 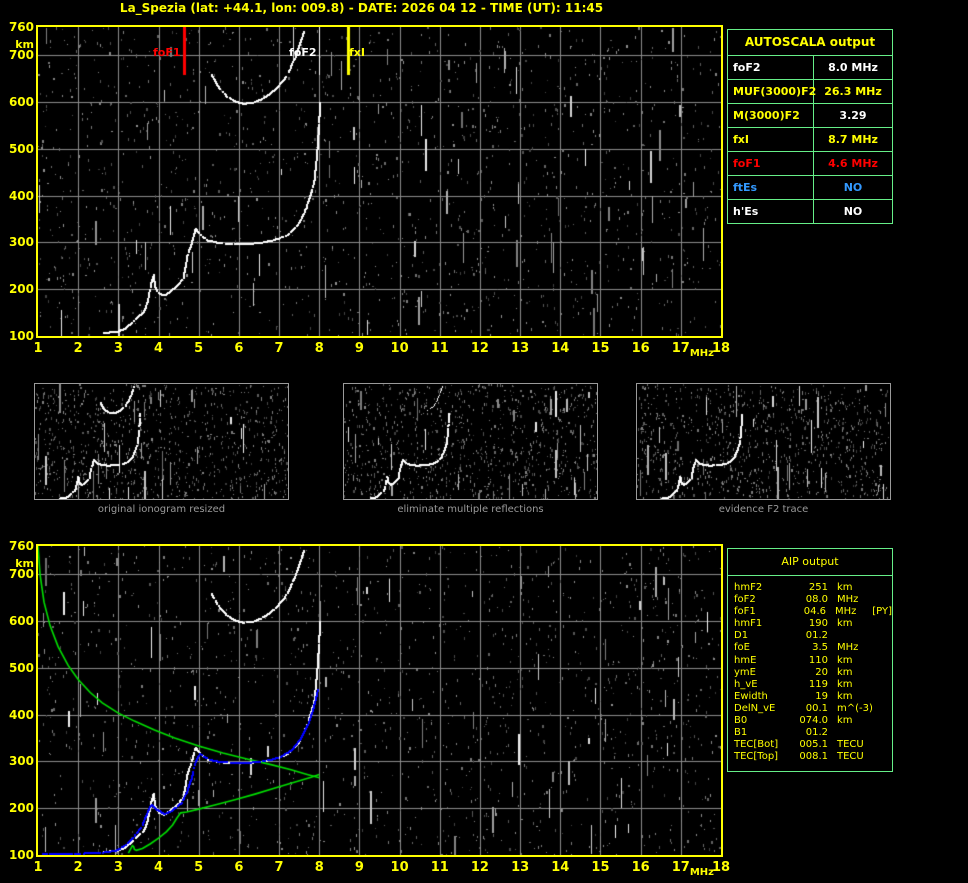 What do you see at coordinates (821, 672) in the screenshot?
I see `aip-param-value: 20` at bounding box center [821, 672].